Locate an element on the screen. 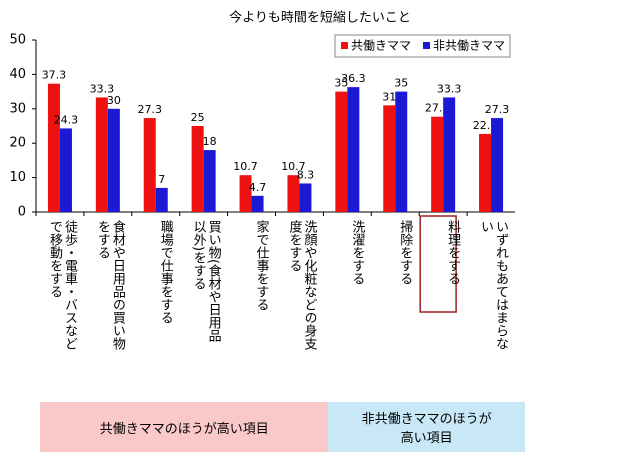 This screenshot has width=640, height=457. x-tick-label: 徒歩・電車・バスなどで移動をする is located at coordinates (61, 285).